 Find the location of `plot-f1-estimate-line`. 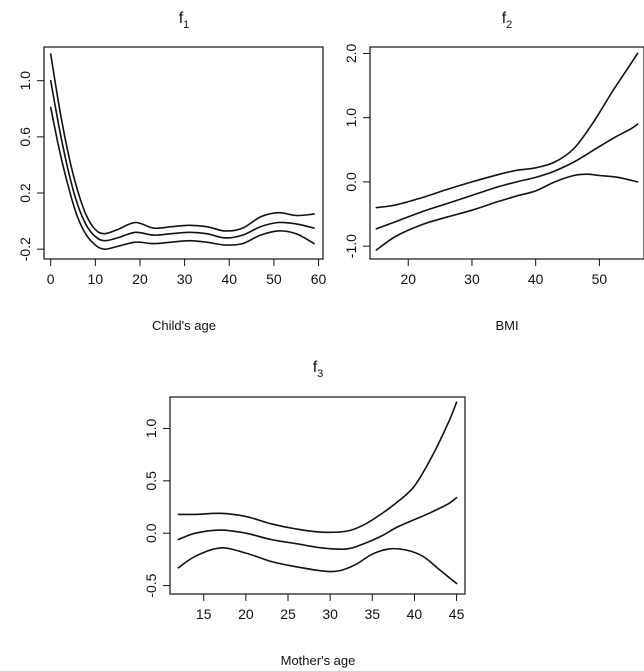

plot-f1-estimate-line is located at coordinates (182, 160).